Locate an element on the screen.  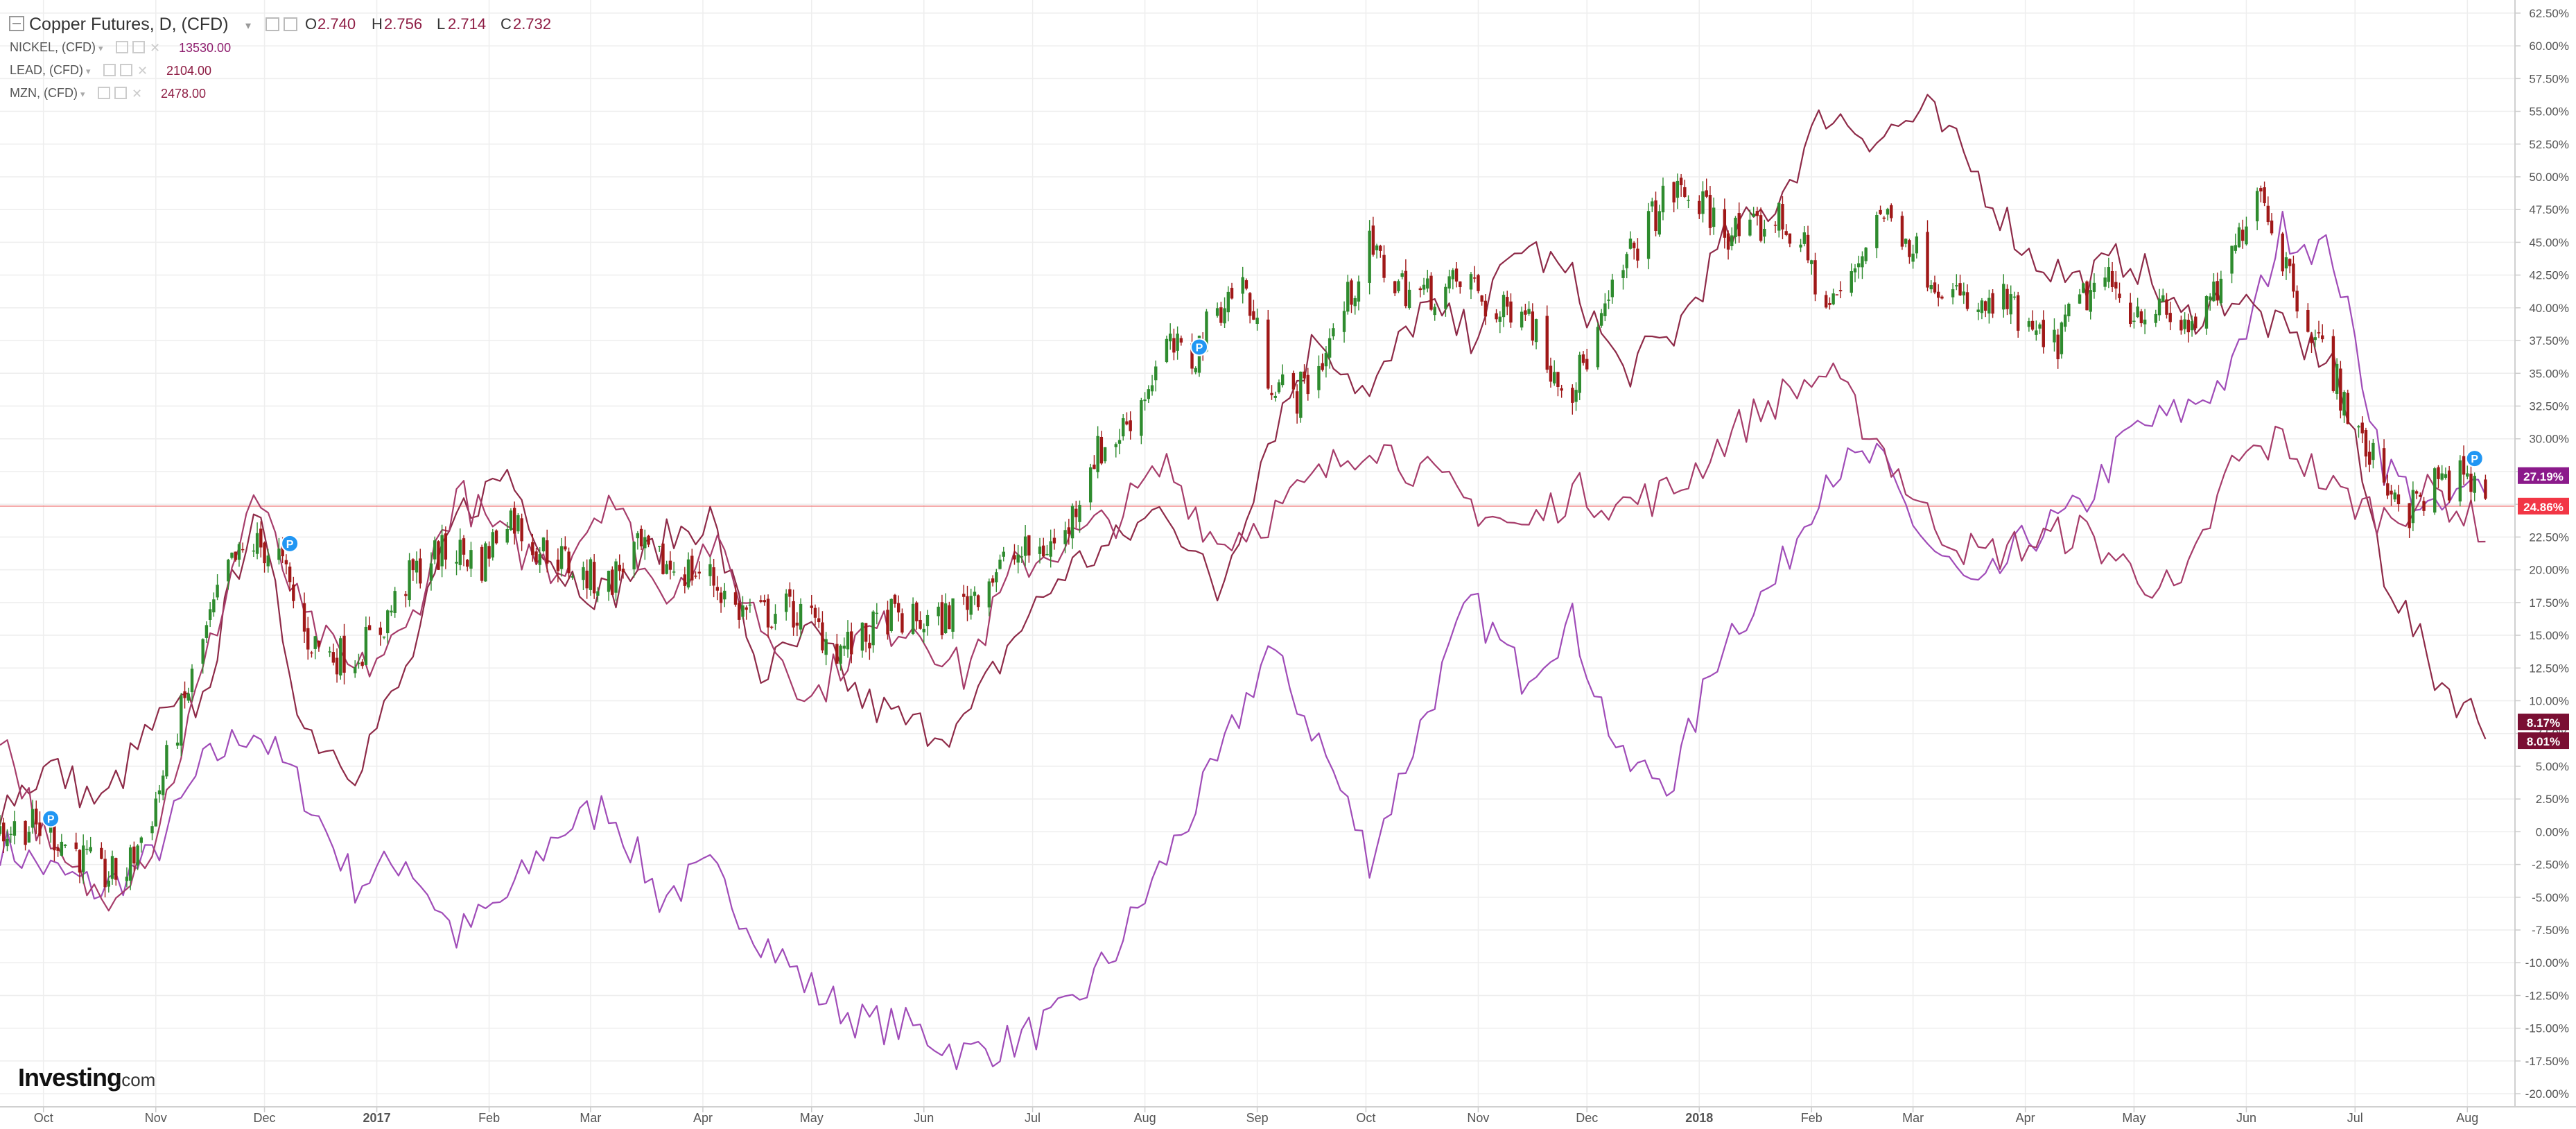
price-badge-label: 24.86% is located at coordinates (2543, 507).